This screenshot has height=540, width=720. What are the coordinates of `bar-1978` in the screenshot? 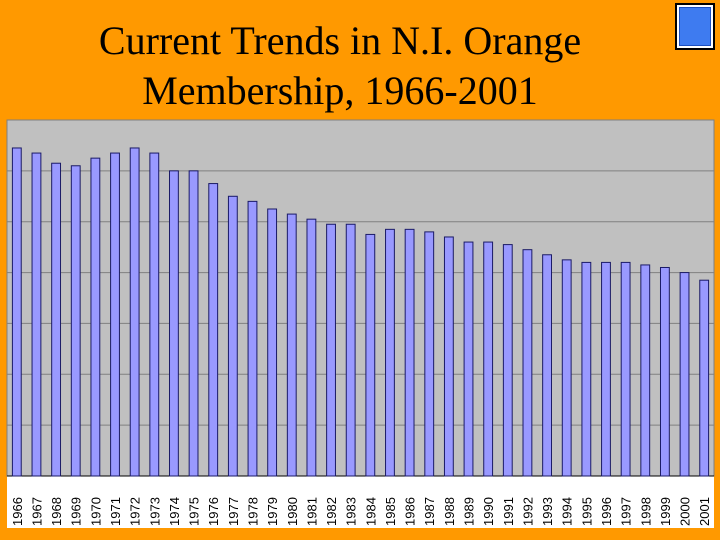 It's located at (252, 338).